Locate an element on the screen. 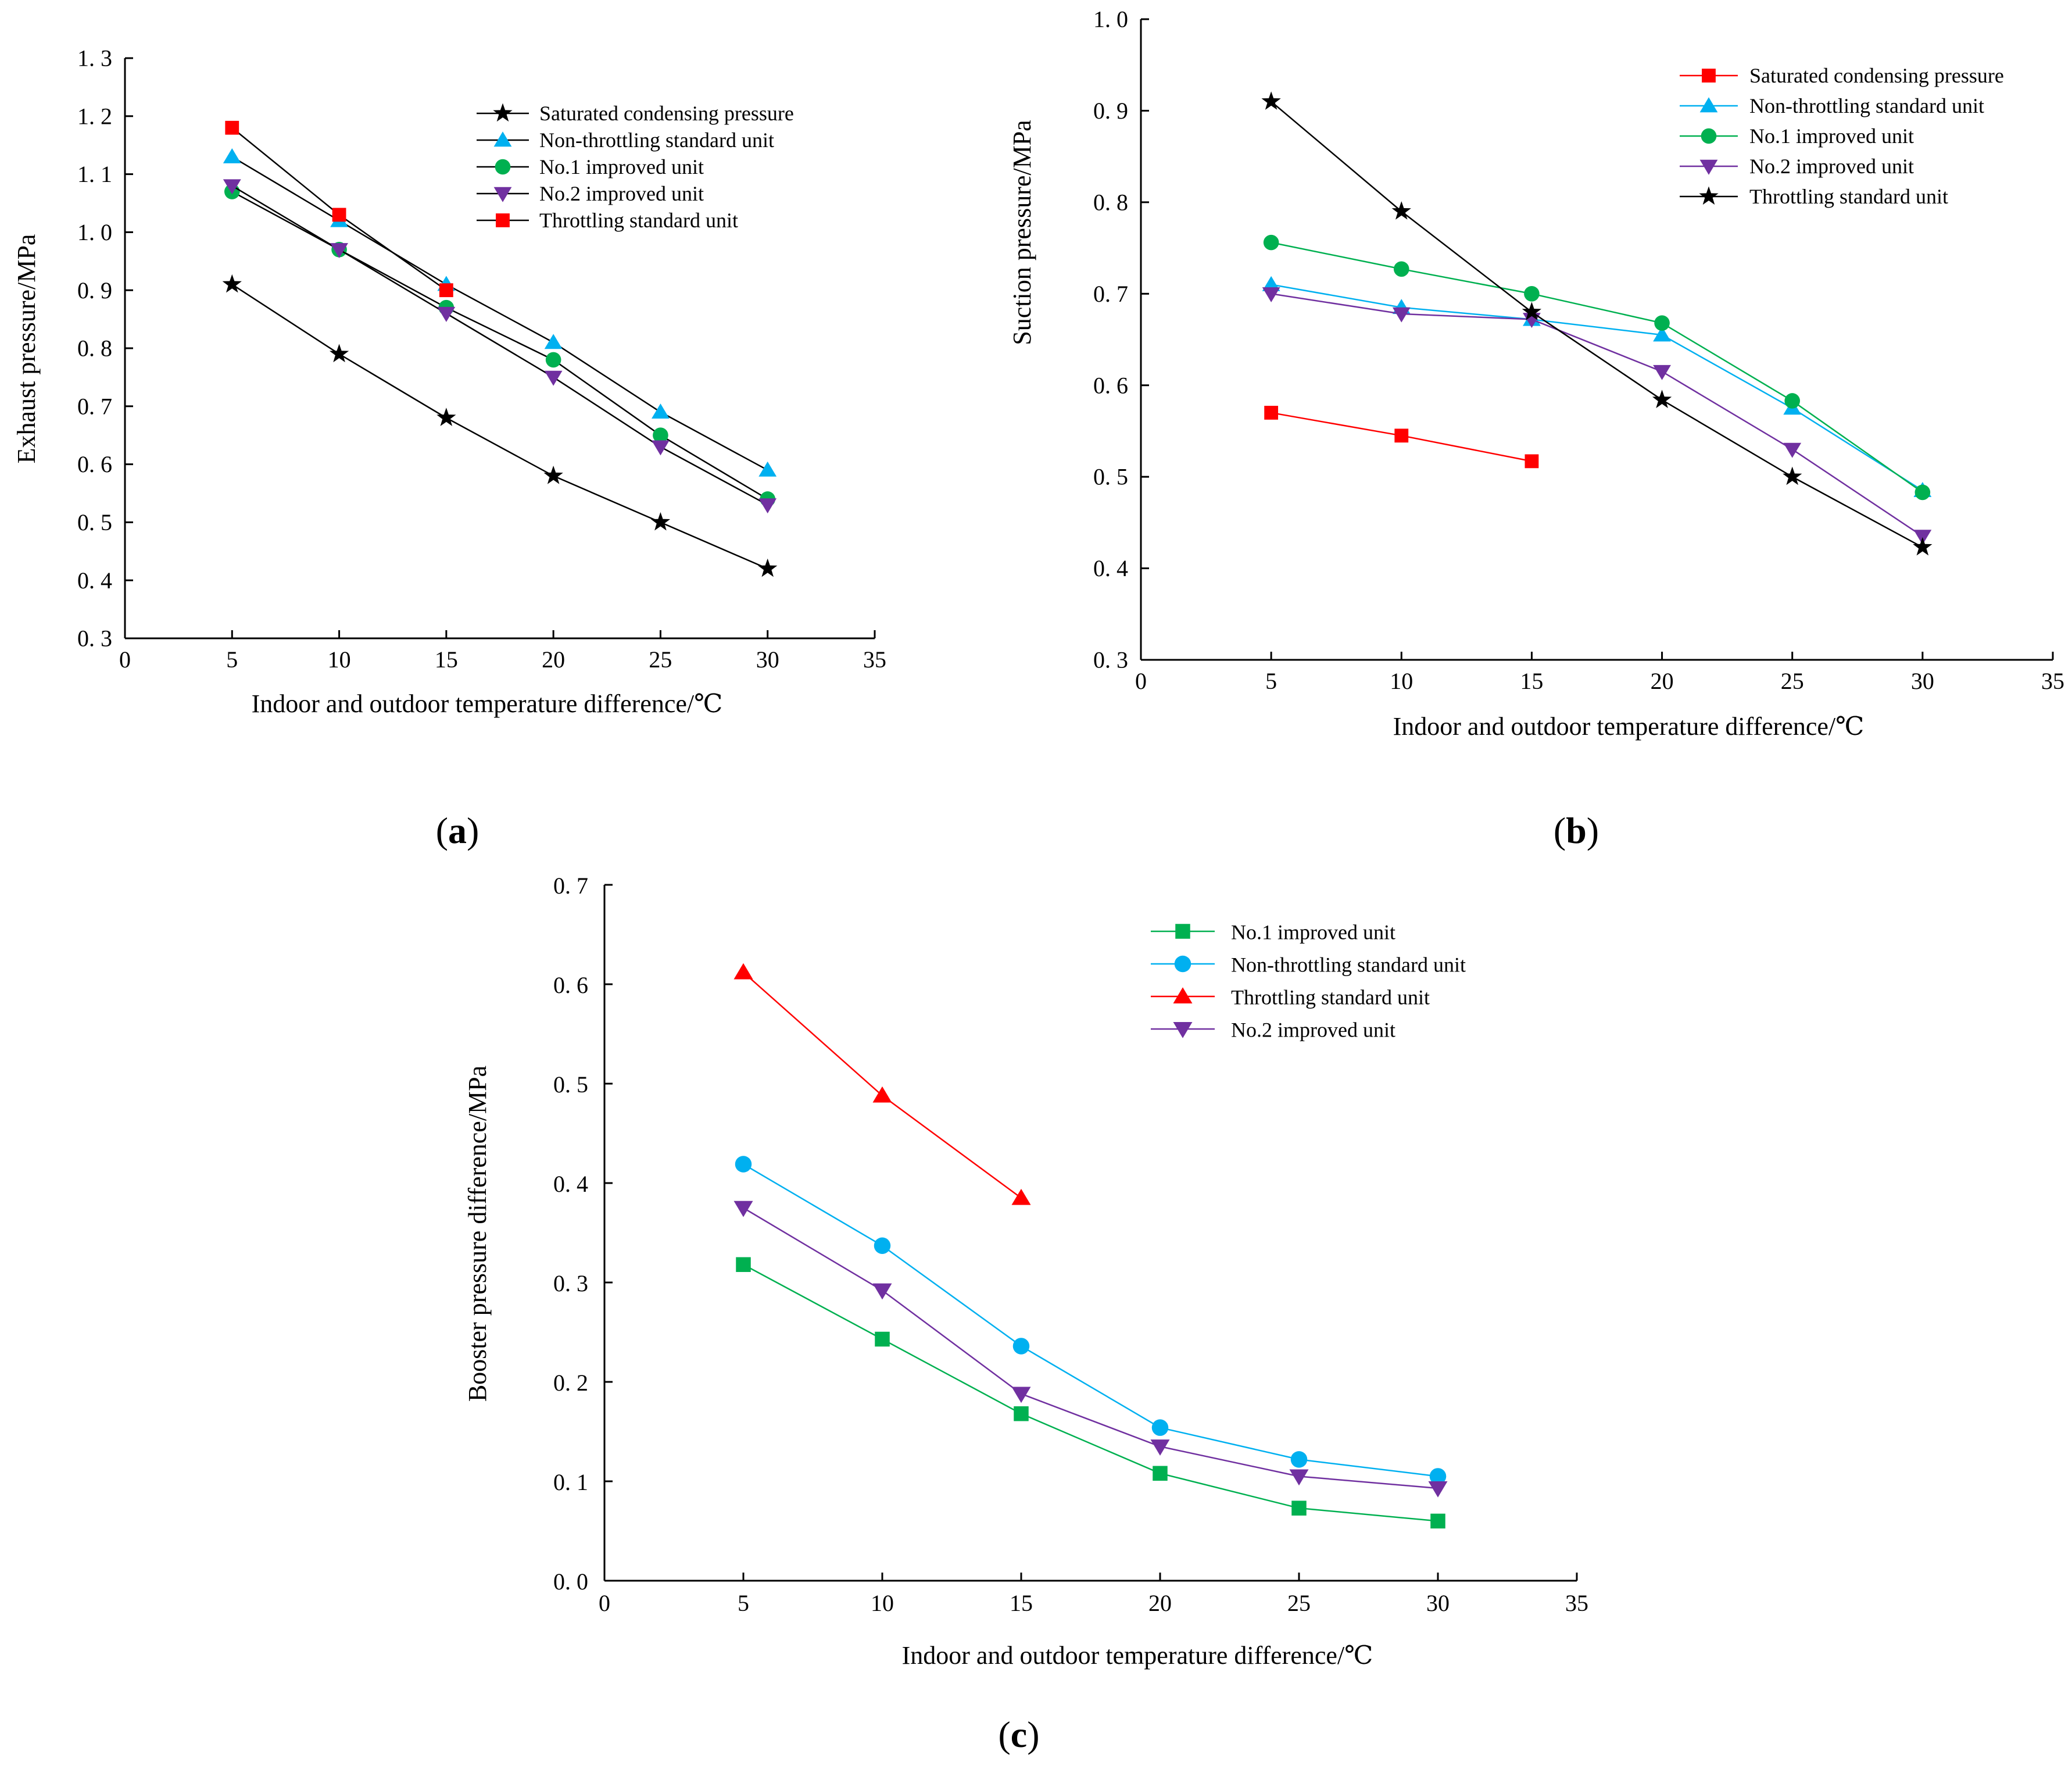  y-axis-title: Exhaust pressure/MPa is located at coordinates (27, 349).